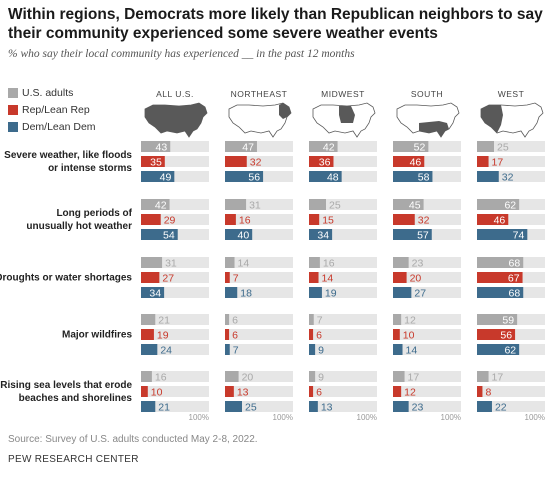  I want to click on bar-2-3-rep, so click(400, 277).